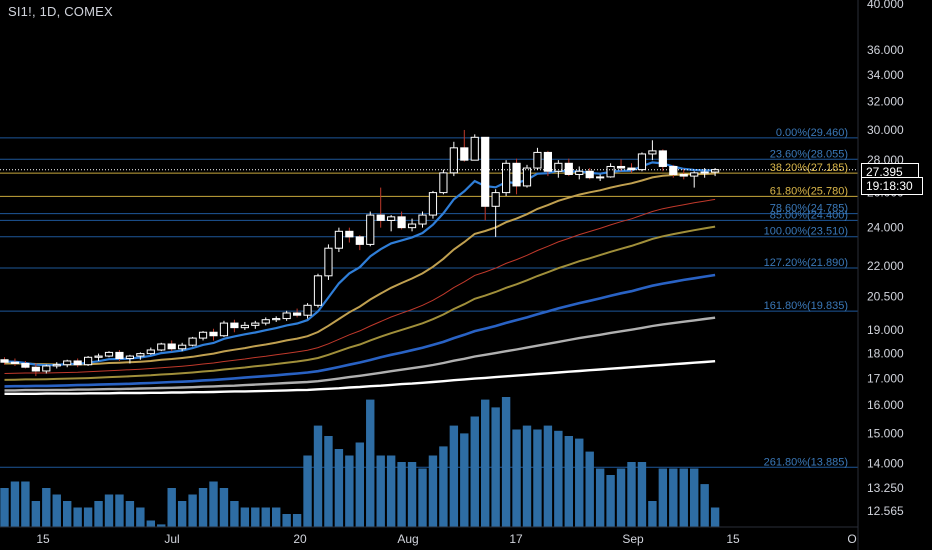 The image size is (932, 550). I want to click on price-tick-label: 24.000, so click(885, 228).